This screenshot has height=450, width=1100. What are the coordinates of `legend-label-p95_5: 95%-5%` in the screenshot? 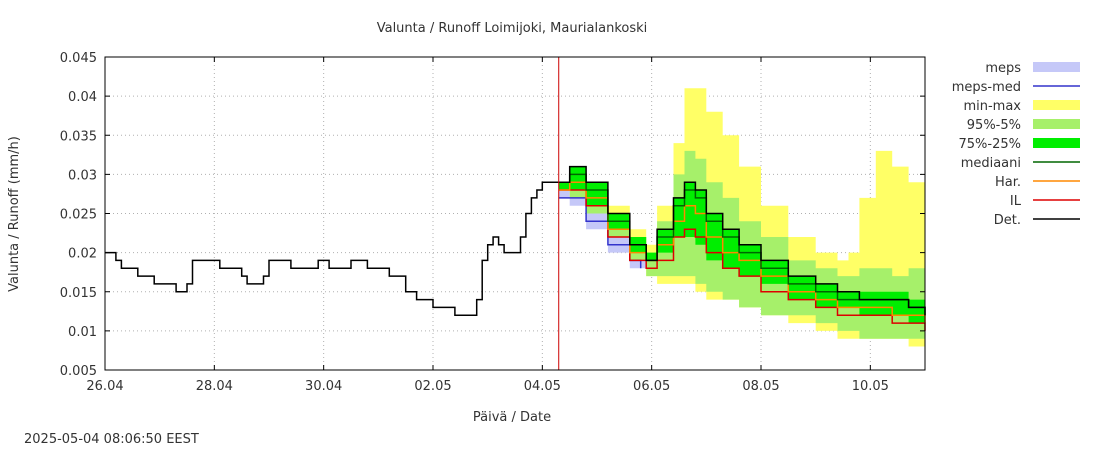 It's located at (994, 125).